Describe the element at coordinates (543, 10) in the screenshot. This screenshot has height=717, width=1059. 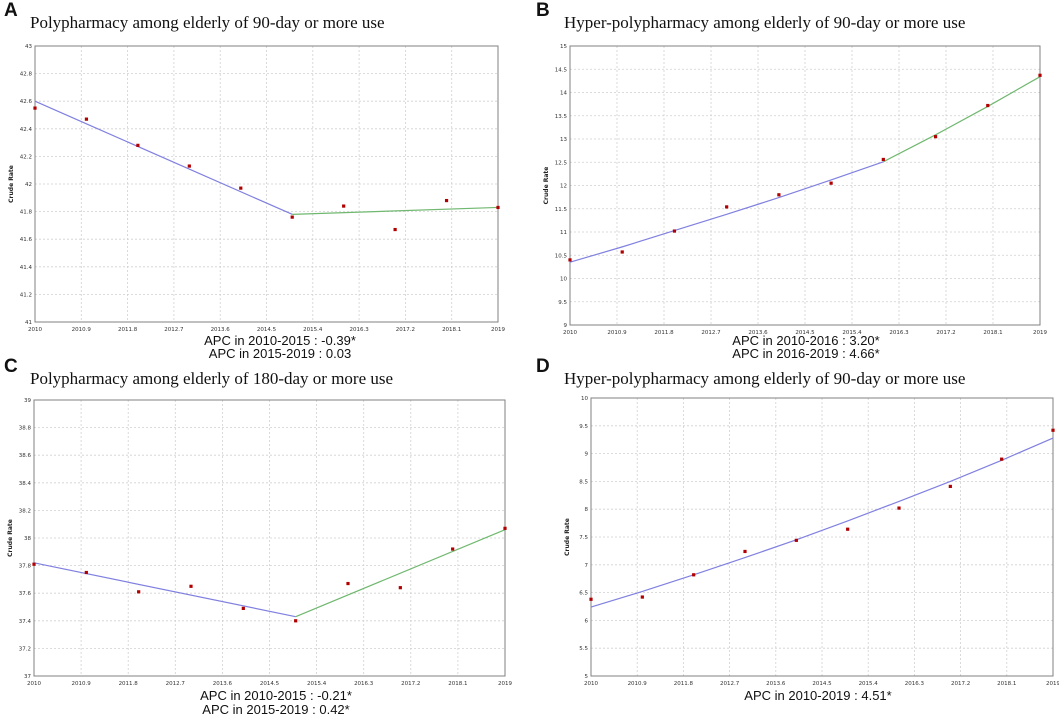
I see `panel-letter: B` at that location.